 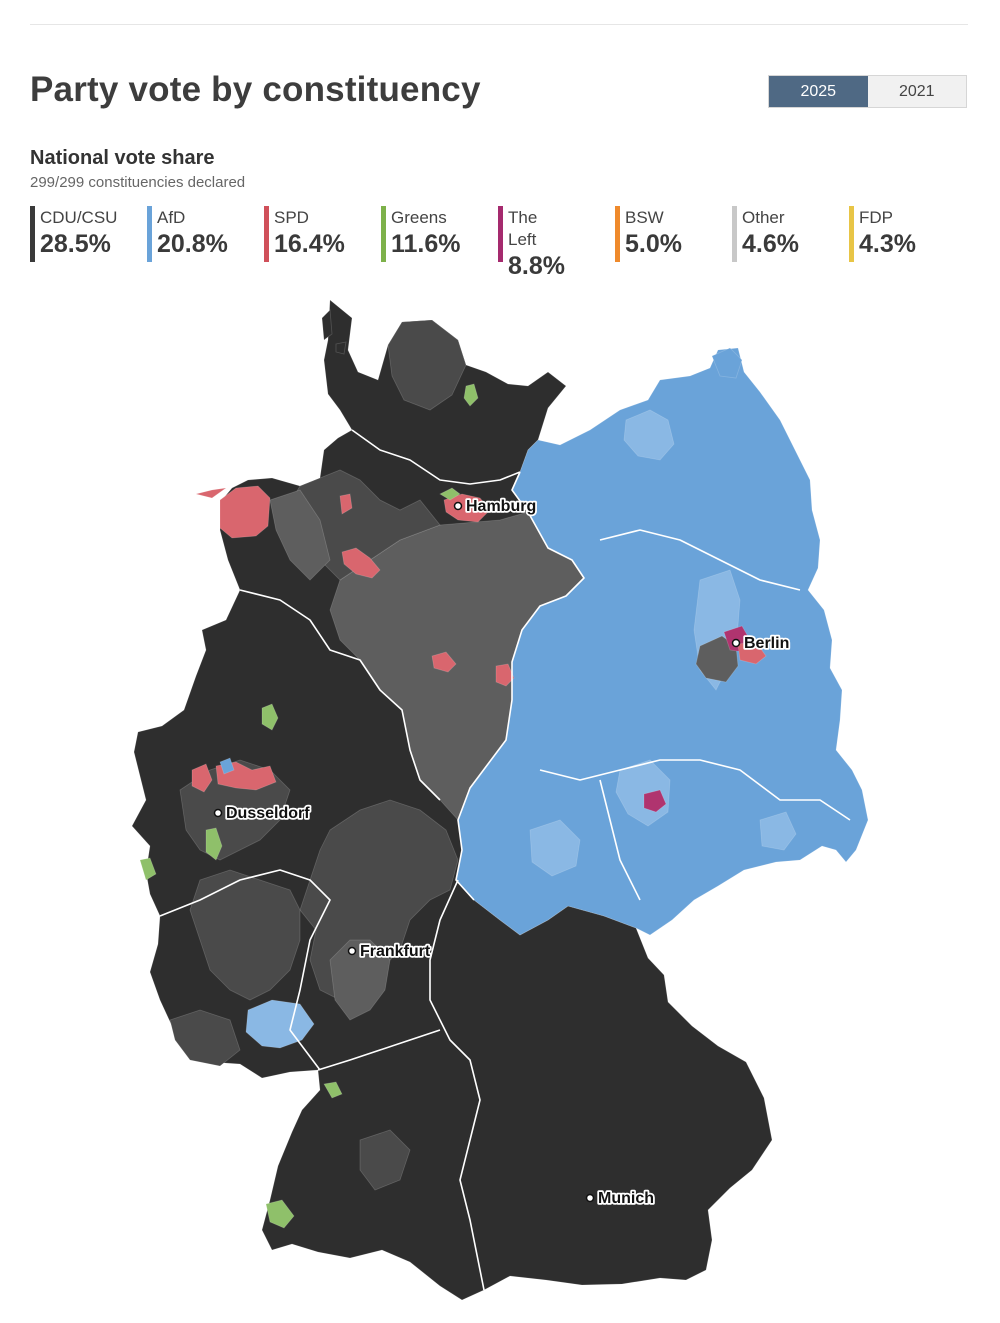 What do you see at coordinates (218, 813) in the screenshot?
I see `dusseldorf-marker` at bounding box center [218, 813].